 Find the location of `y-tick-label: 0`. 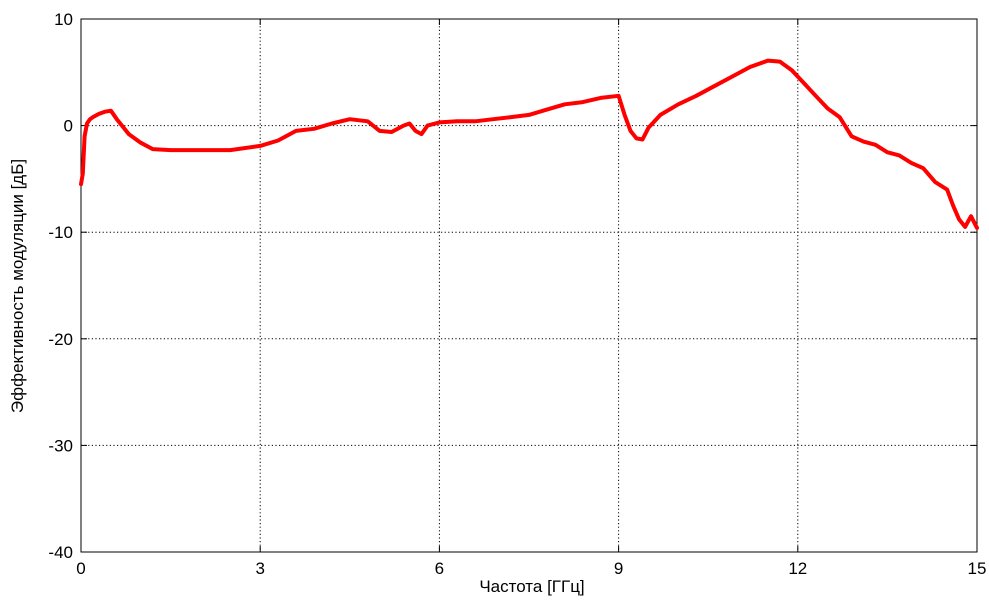

y-tick-label: 0 is located at coordinates (68, 126).